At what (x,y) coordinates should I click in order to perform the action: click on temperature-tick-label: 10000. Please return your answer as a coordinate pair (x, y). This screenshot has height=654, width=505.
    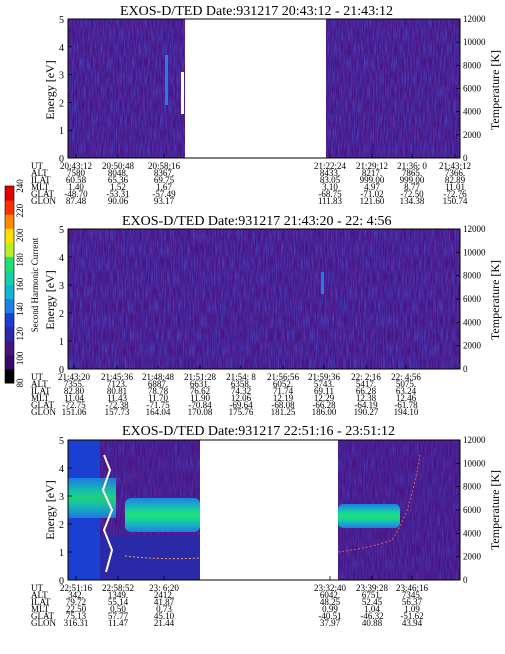
    Looking at the image, I should click on (474, 252).